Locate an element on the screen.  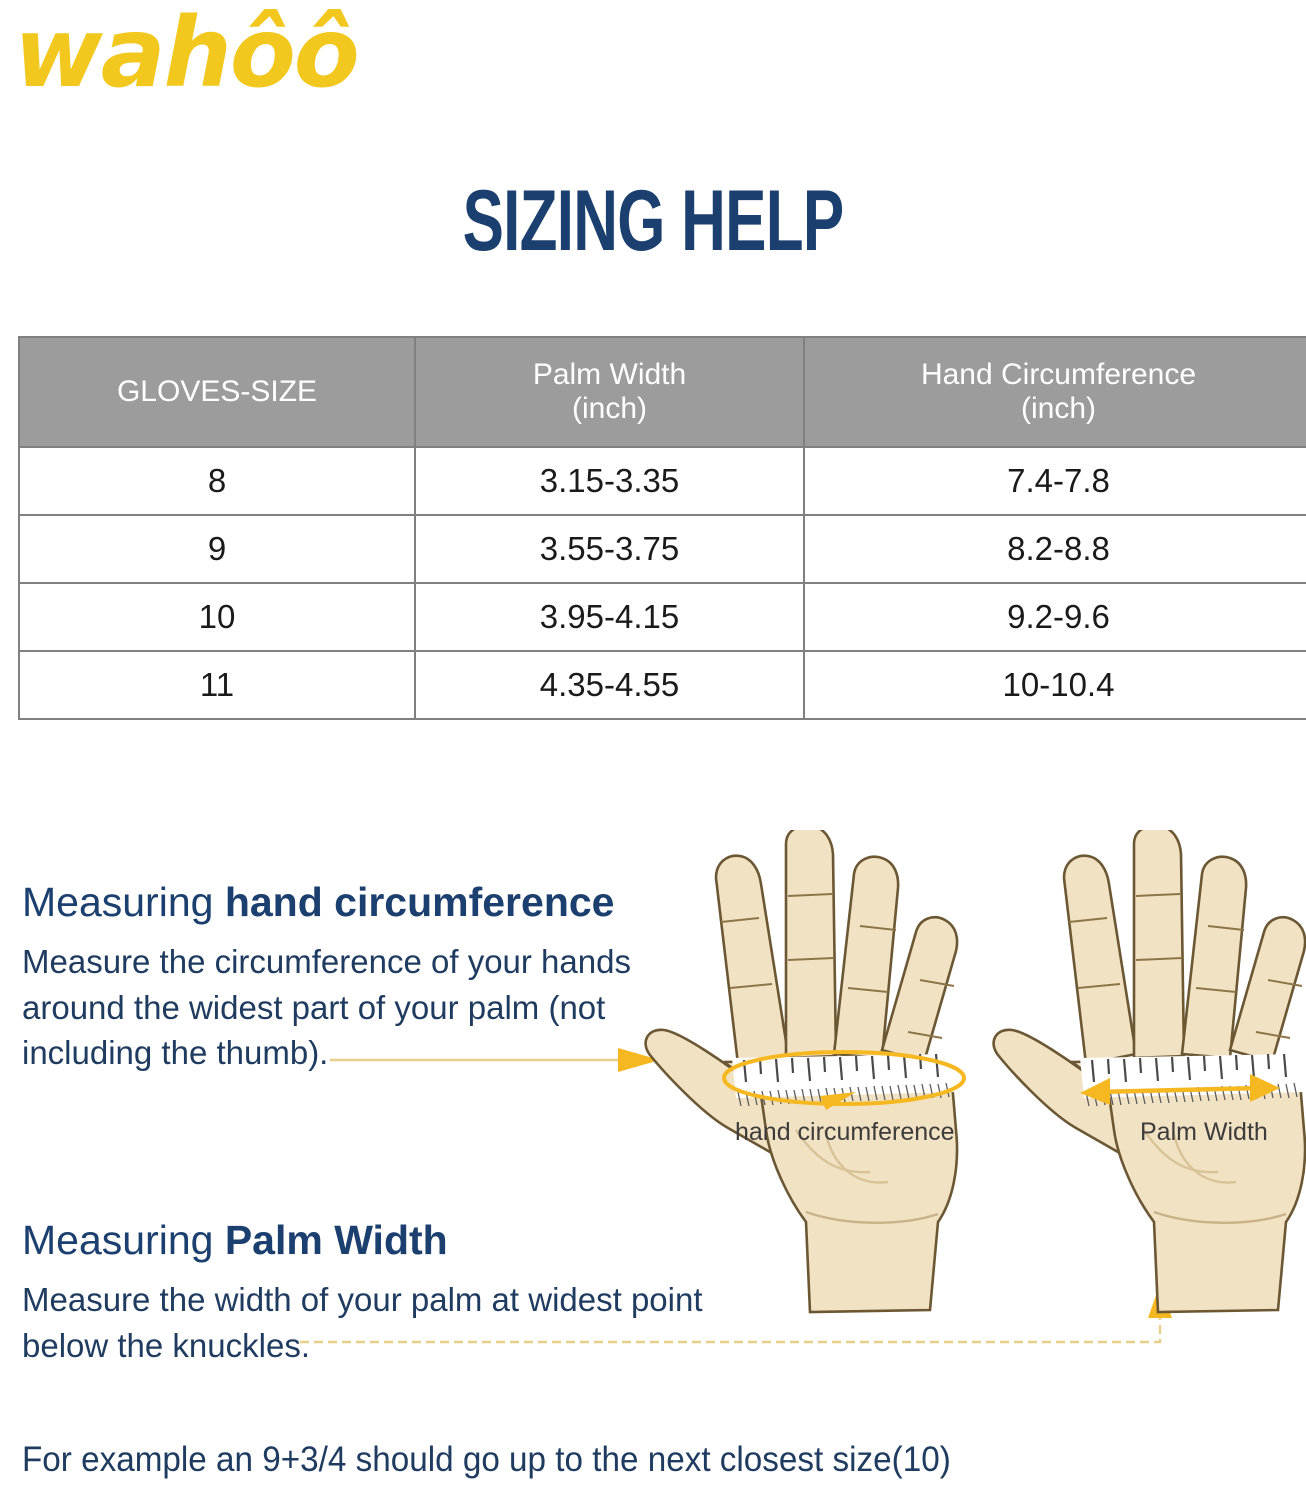
label-palm-width: Palm Width is located at coordinates (1204, 1132).